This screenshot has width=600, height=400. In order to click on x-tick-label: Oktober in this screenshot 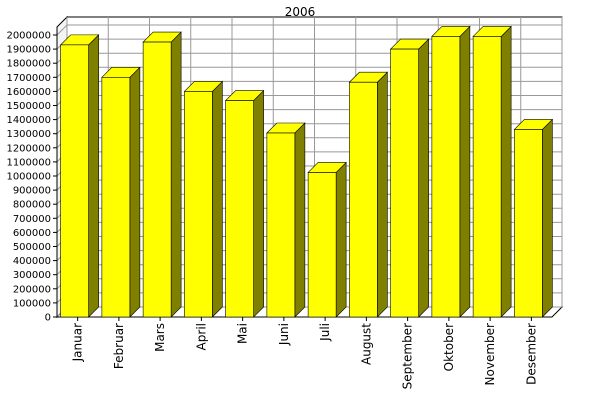, I will do `click(449, 347)`.